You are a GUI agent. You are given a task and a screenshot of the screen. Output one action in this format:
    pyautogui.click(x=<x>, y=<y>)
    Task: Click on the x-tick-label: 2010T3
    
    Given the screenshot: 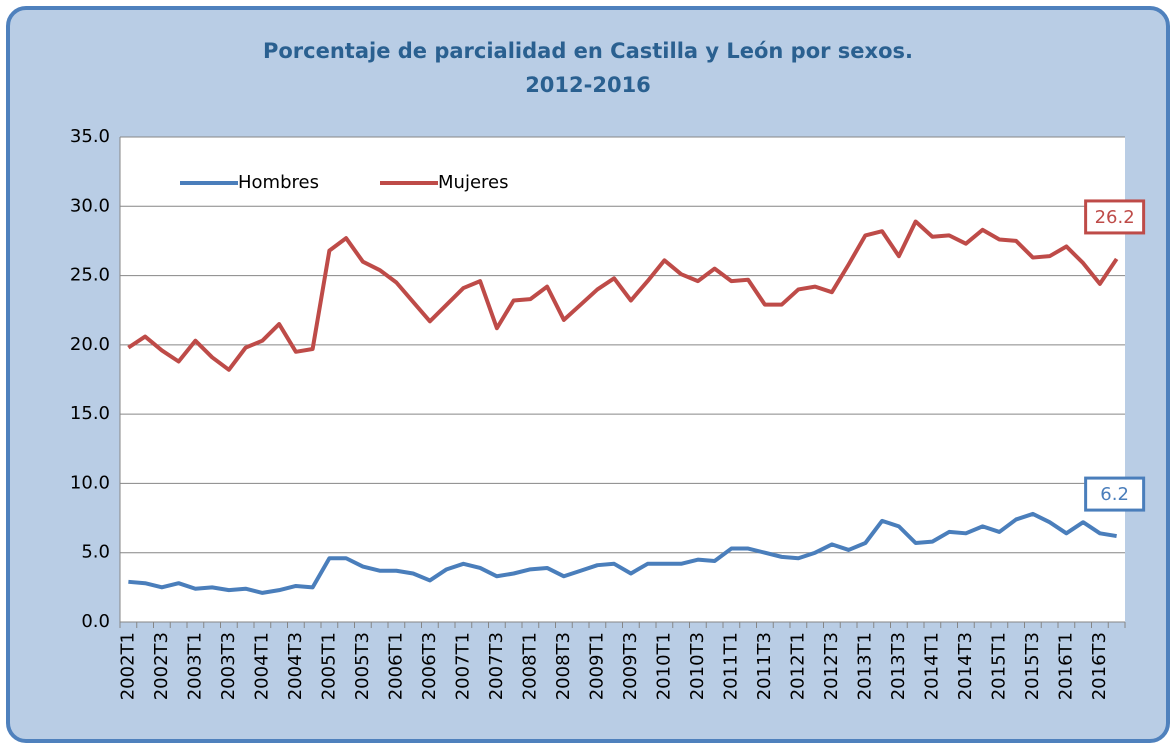 What is the action you would take?
    pyautogui.click(x=697, y=666)
    